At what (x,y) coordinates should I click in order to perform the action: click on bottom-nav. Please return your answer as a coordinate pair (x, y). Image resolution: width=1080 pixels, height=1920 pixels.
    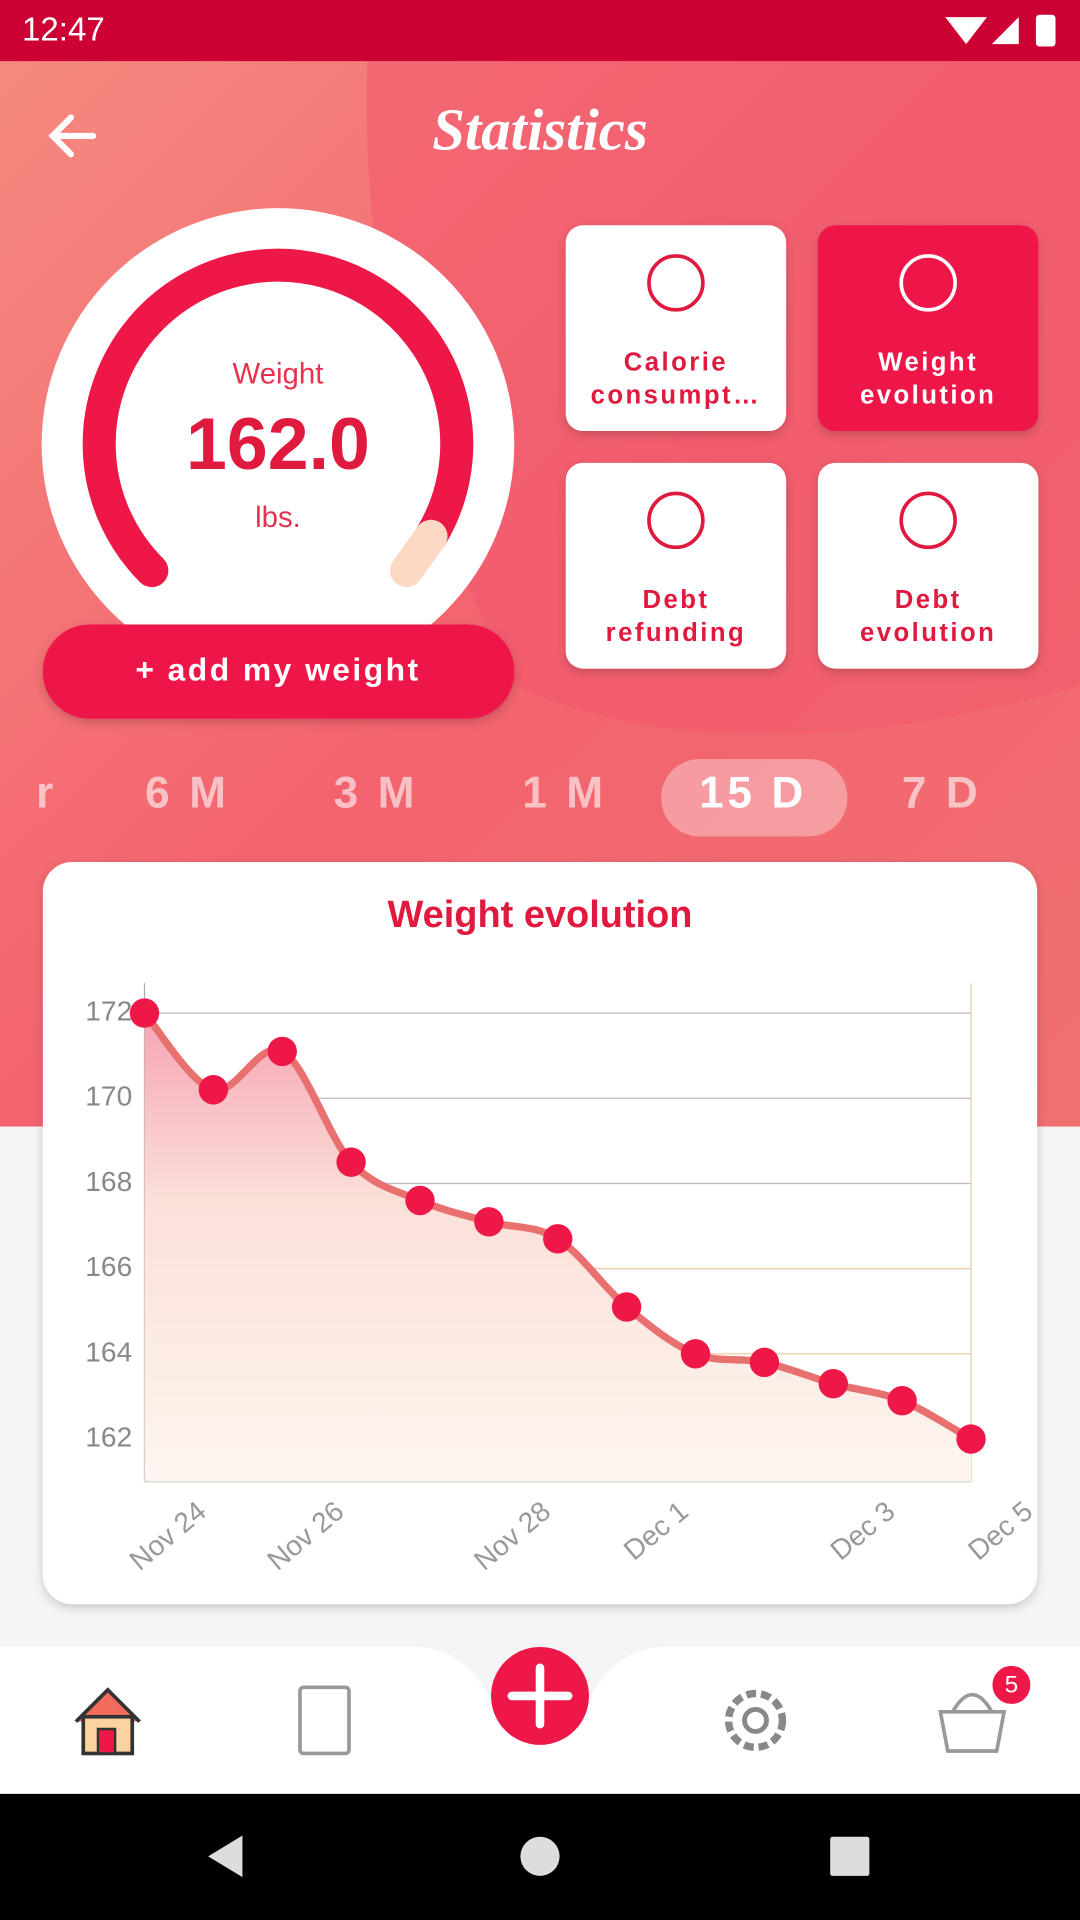
    Looking at the image, I should click on (540, 1720).